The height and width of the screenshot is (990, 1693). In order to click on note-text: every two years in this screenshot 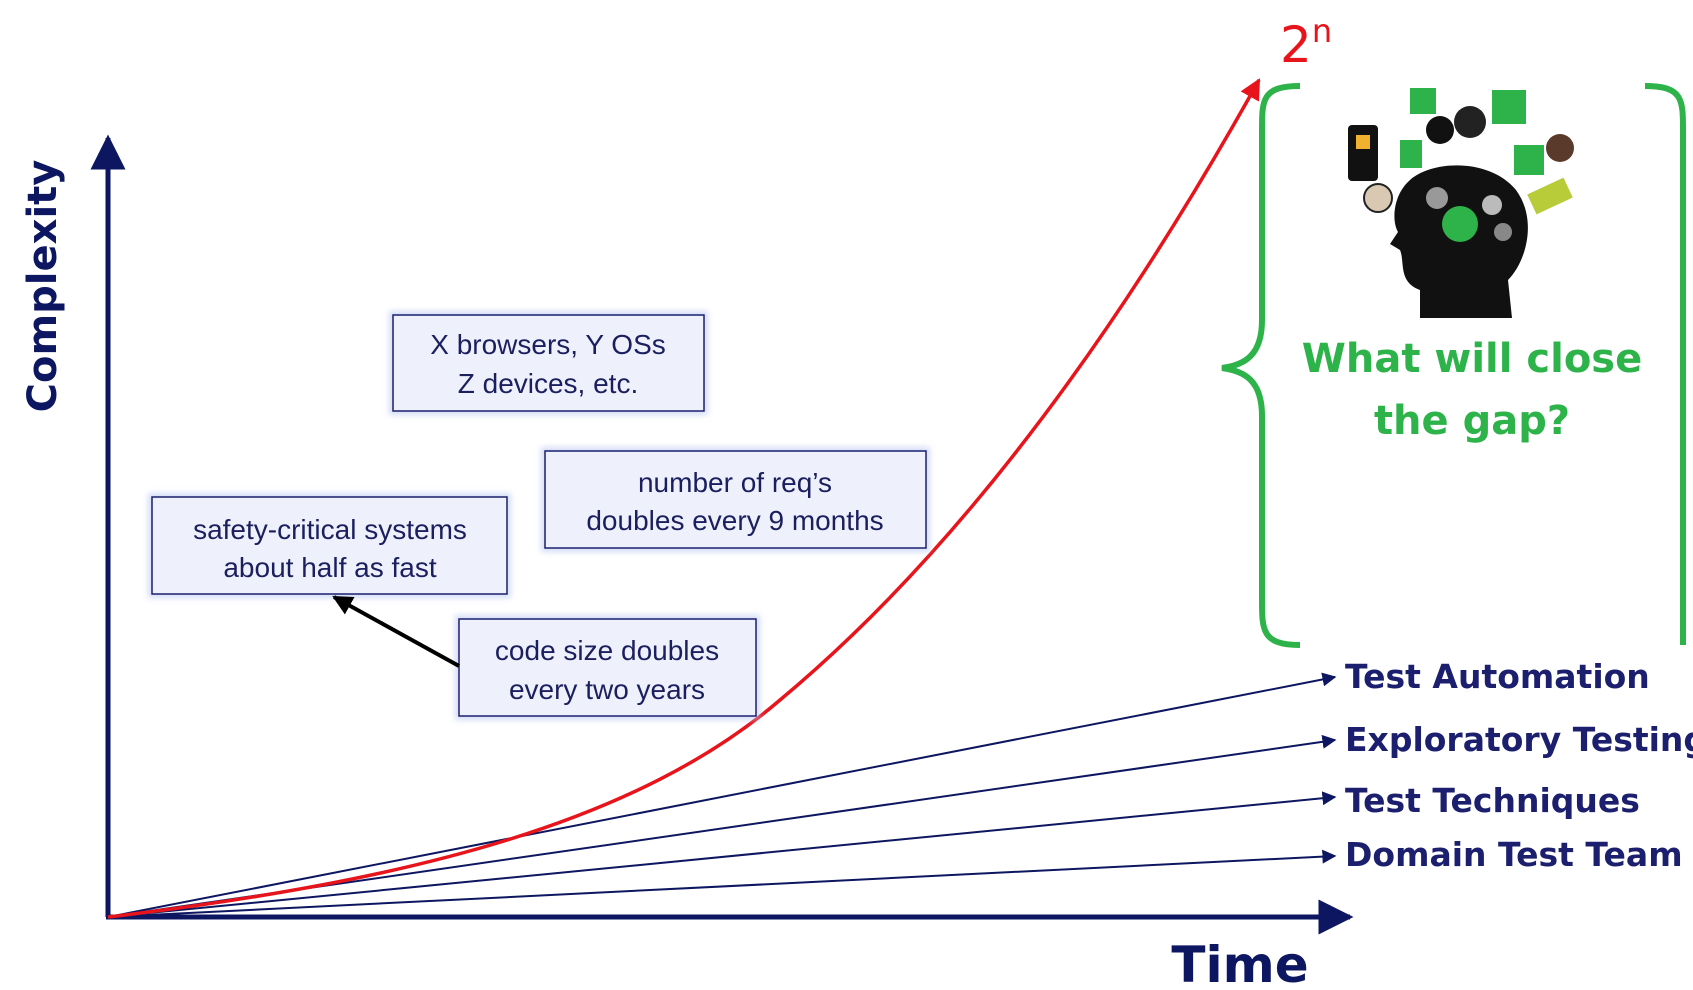, I will do `click(607, 689)`.